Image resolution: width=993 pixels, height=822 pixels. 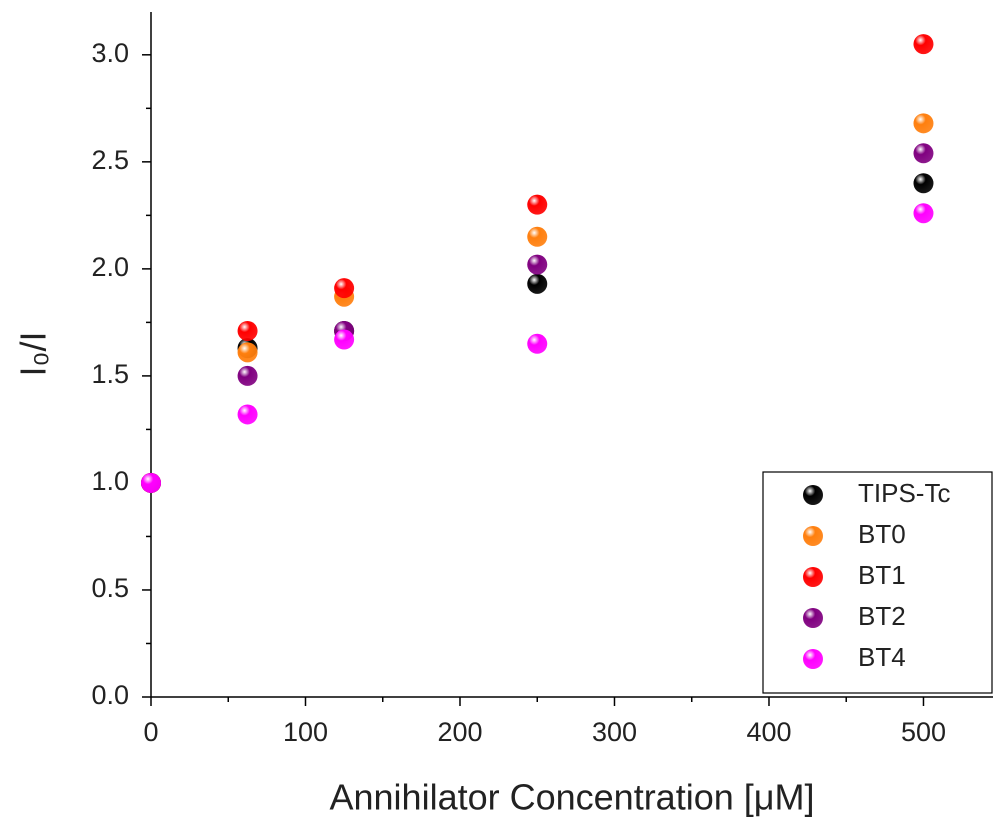 What do you see at coordinates (904, 493) in the screenshot?
I see `legend-label: TIPS-Tc` at bounding box center [904, 493].